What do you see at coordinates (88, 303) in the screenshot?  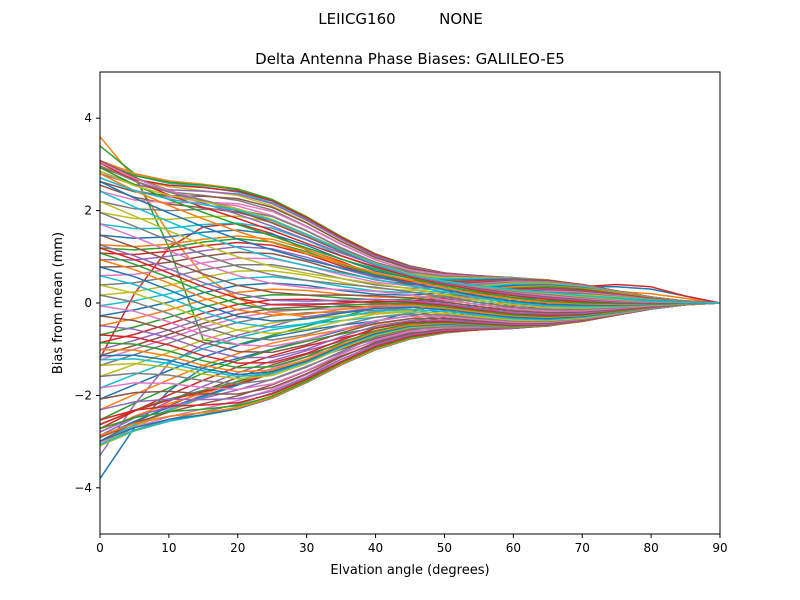 I see `y-tick-label: 0` at bounding box center [88, 303].